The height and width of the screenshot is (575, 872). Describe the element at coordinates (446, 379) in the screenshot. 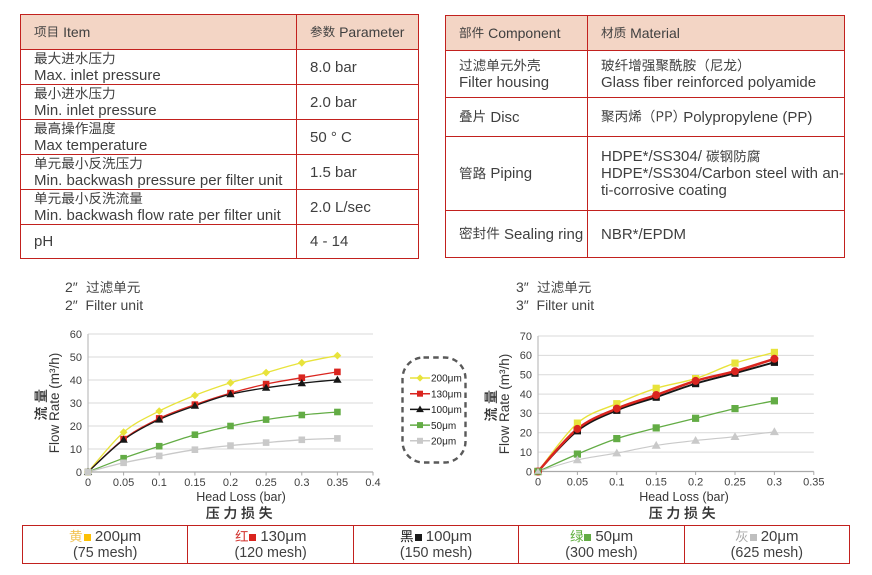

I see `svg-text: 200μm` at that location.